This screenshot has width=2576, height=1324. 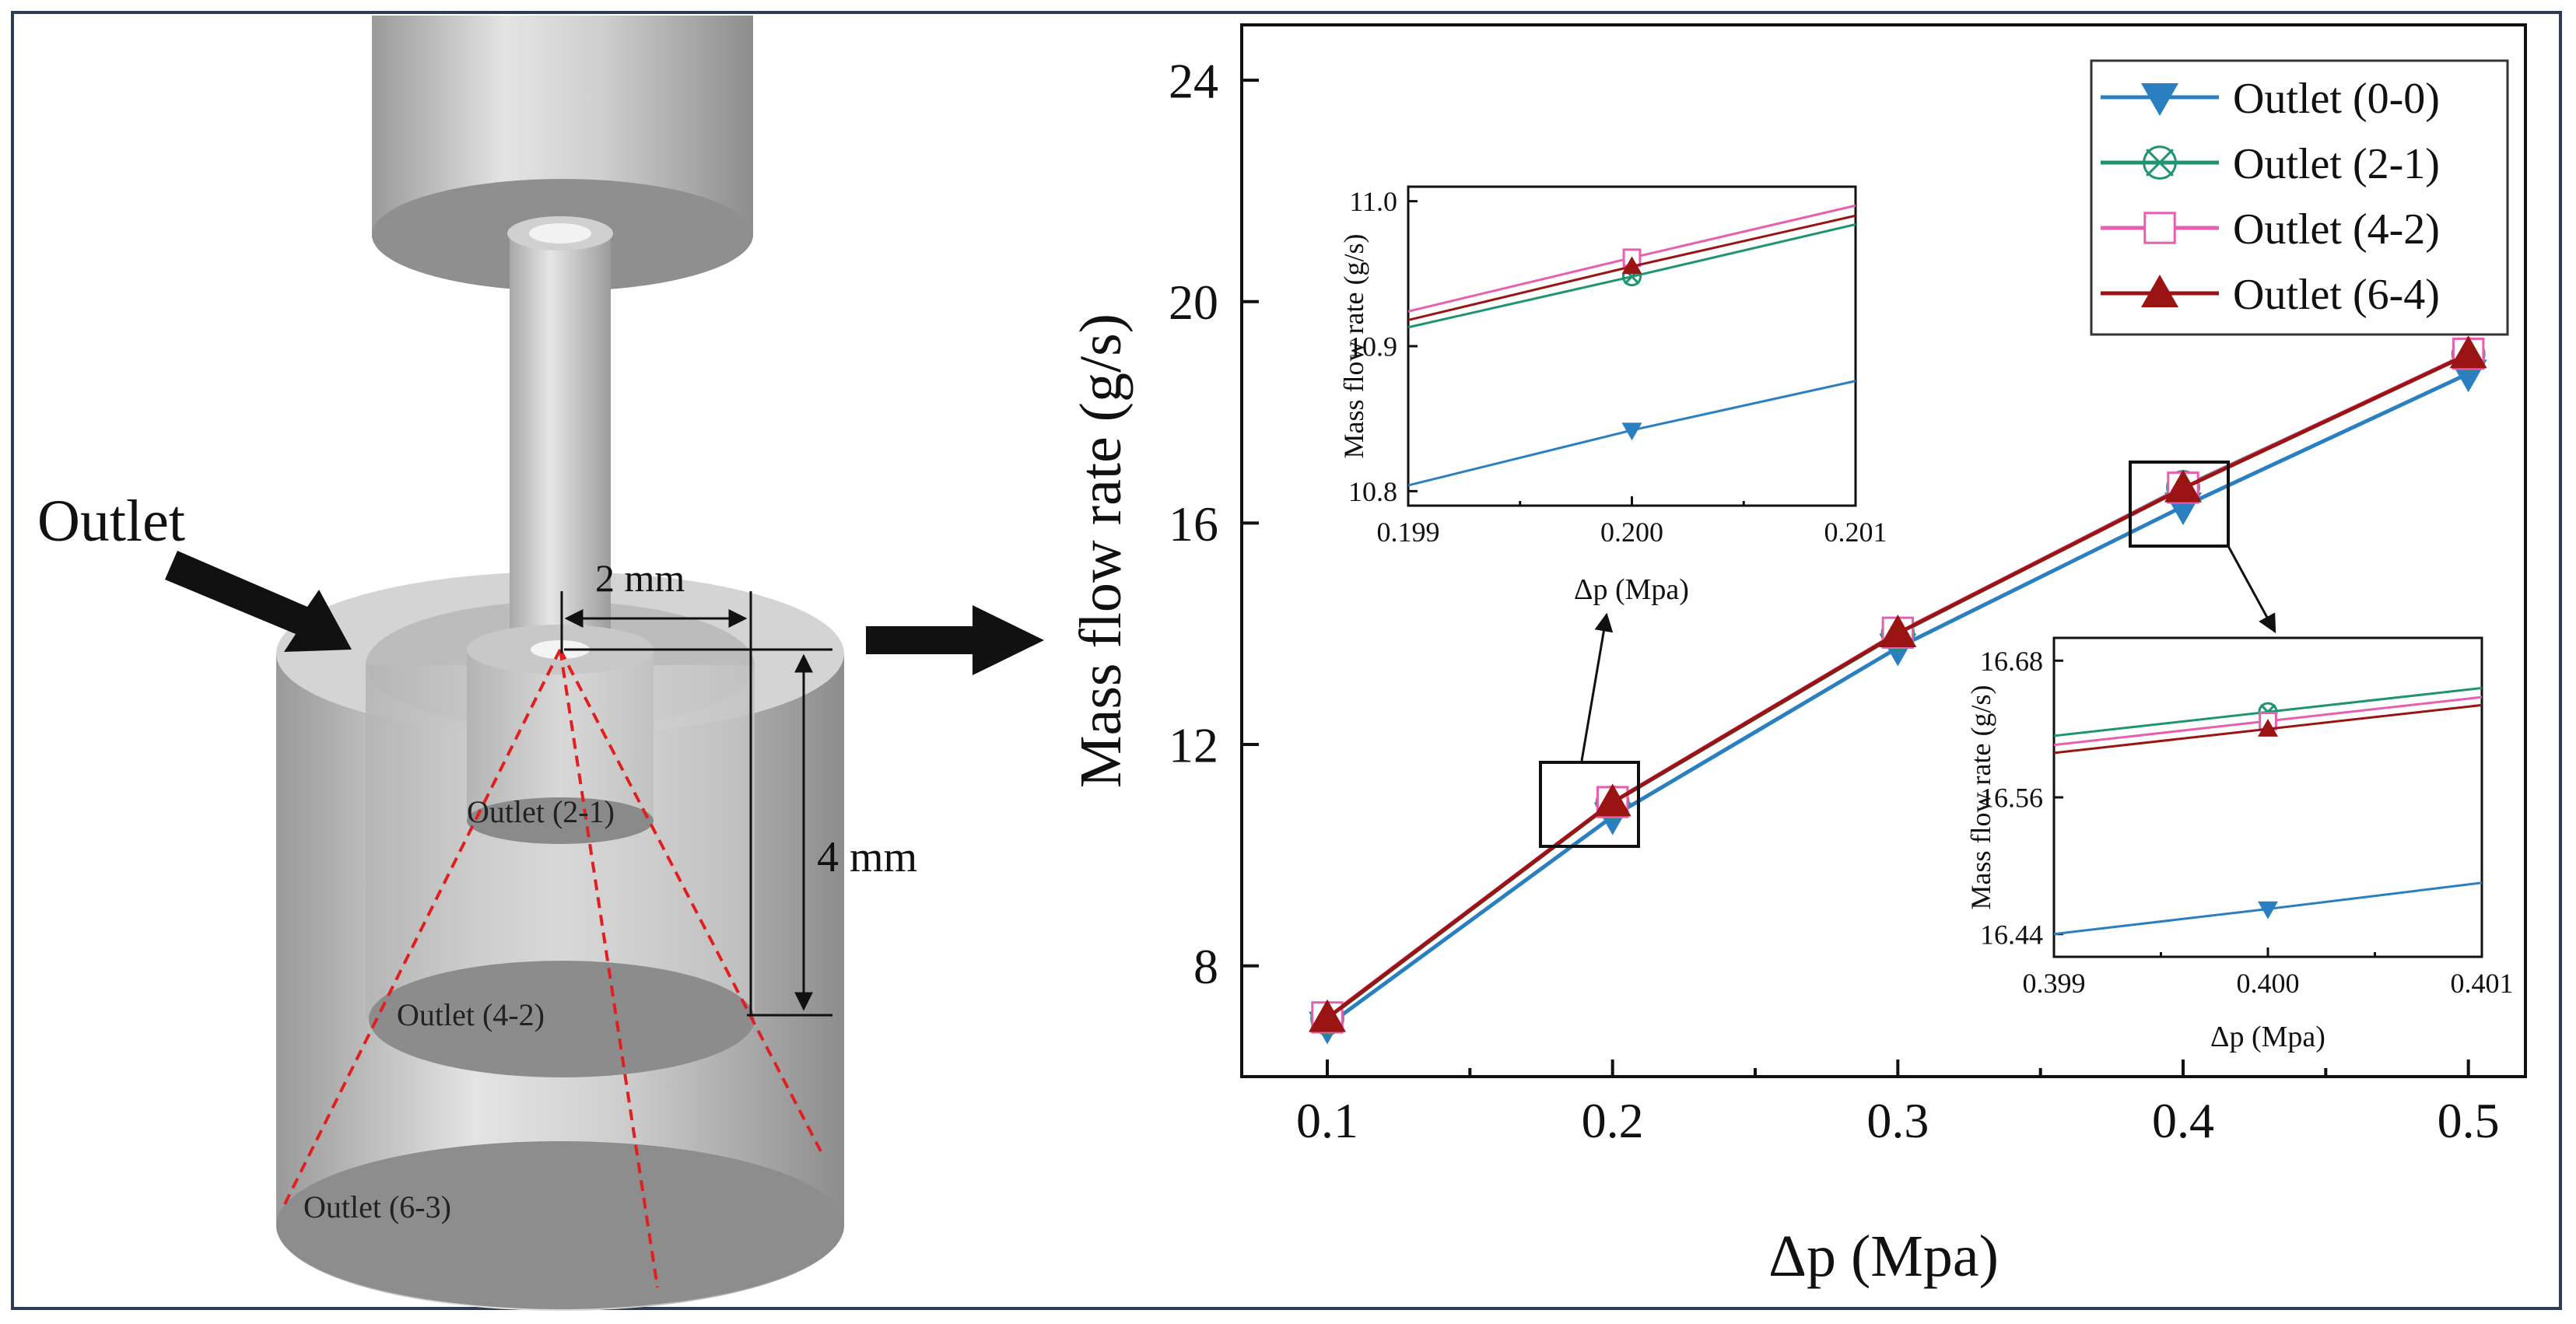 What do you see at coordinates (2267, 1037) in the screenshot?
I see `inset2-x-axis-label: Δp (Mpa)` at bounding box center [2267, 1037].